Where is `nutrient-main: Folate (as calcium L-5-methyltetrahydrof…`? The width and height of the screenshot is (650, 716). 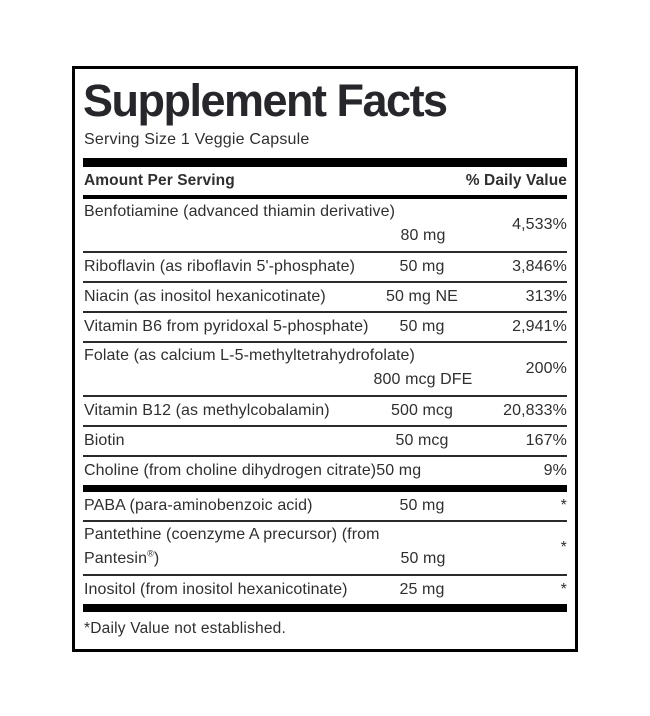
nutrient-main: Folate (as calcium L-5-methyltetrahydrof… is located at coordinates (305, 368).